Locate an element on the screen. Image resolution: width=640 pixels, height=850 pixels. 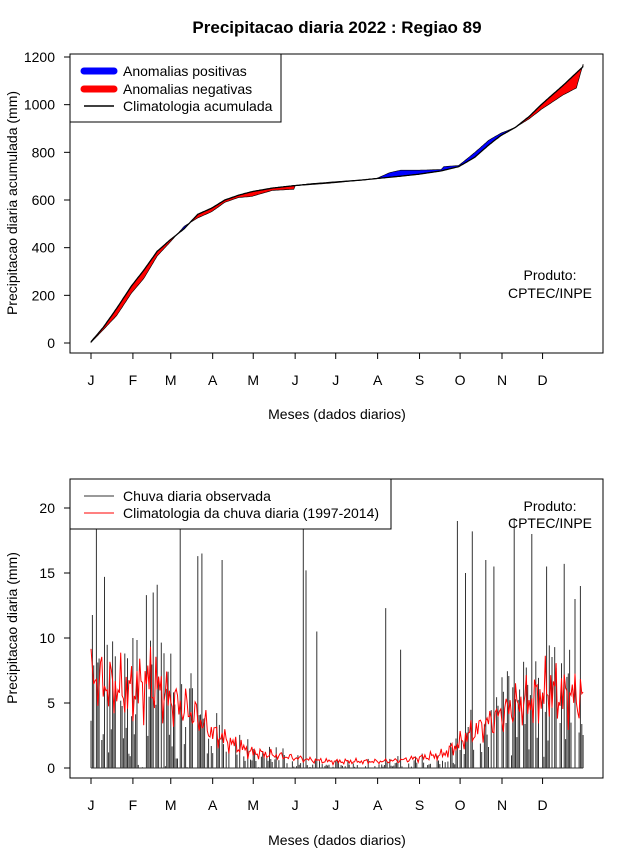
x-axis-label: Meses (dados diarios) is located at coordinates (337, 414).